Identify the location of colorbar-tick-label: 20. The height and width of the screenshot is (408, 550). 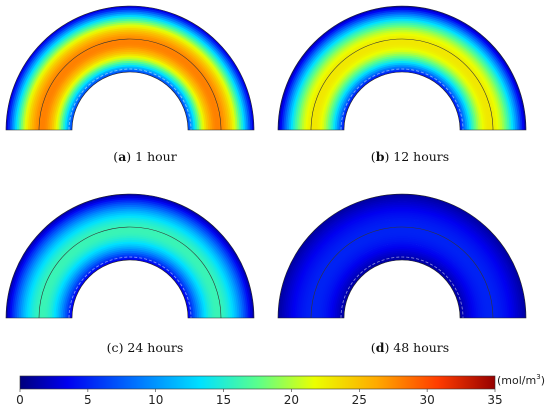
(291, 400).